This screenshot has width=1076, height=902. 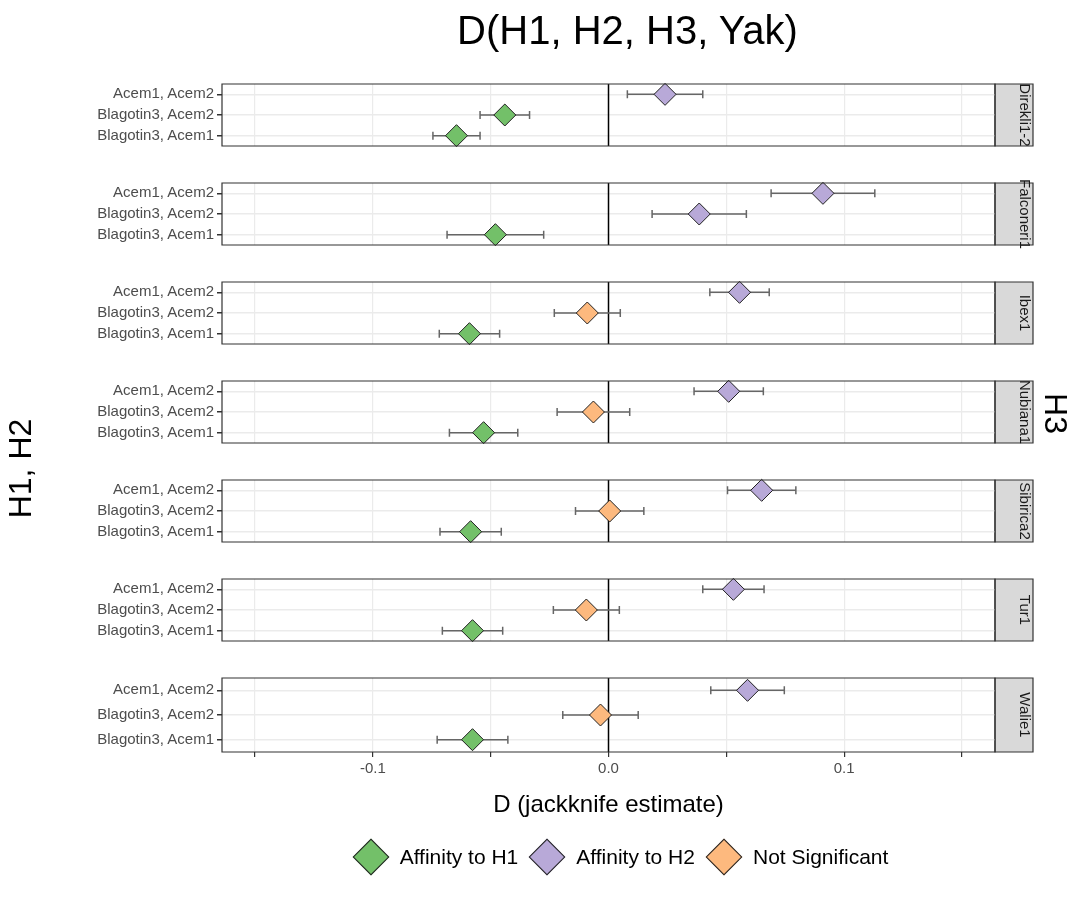 I want to click on y2-axis-title: Ibex1, so click(x=1025, y=313).